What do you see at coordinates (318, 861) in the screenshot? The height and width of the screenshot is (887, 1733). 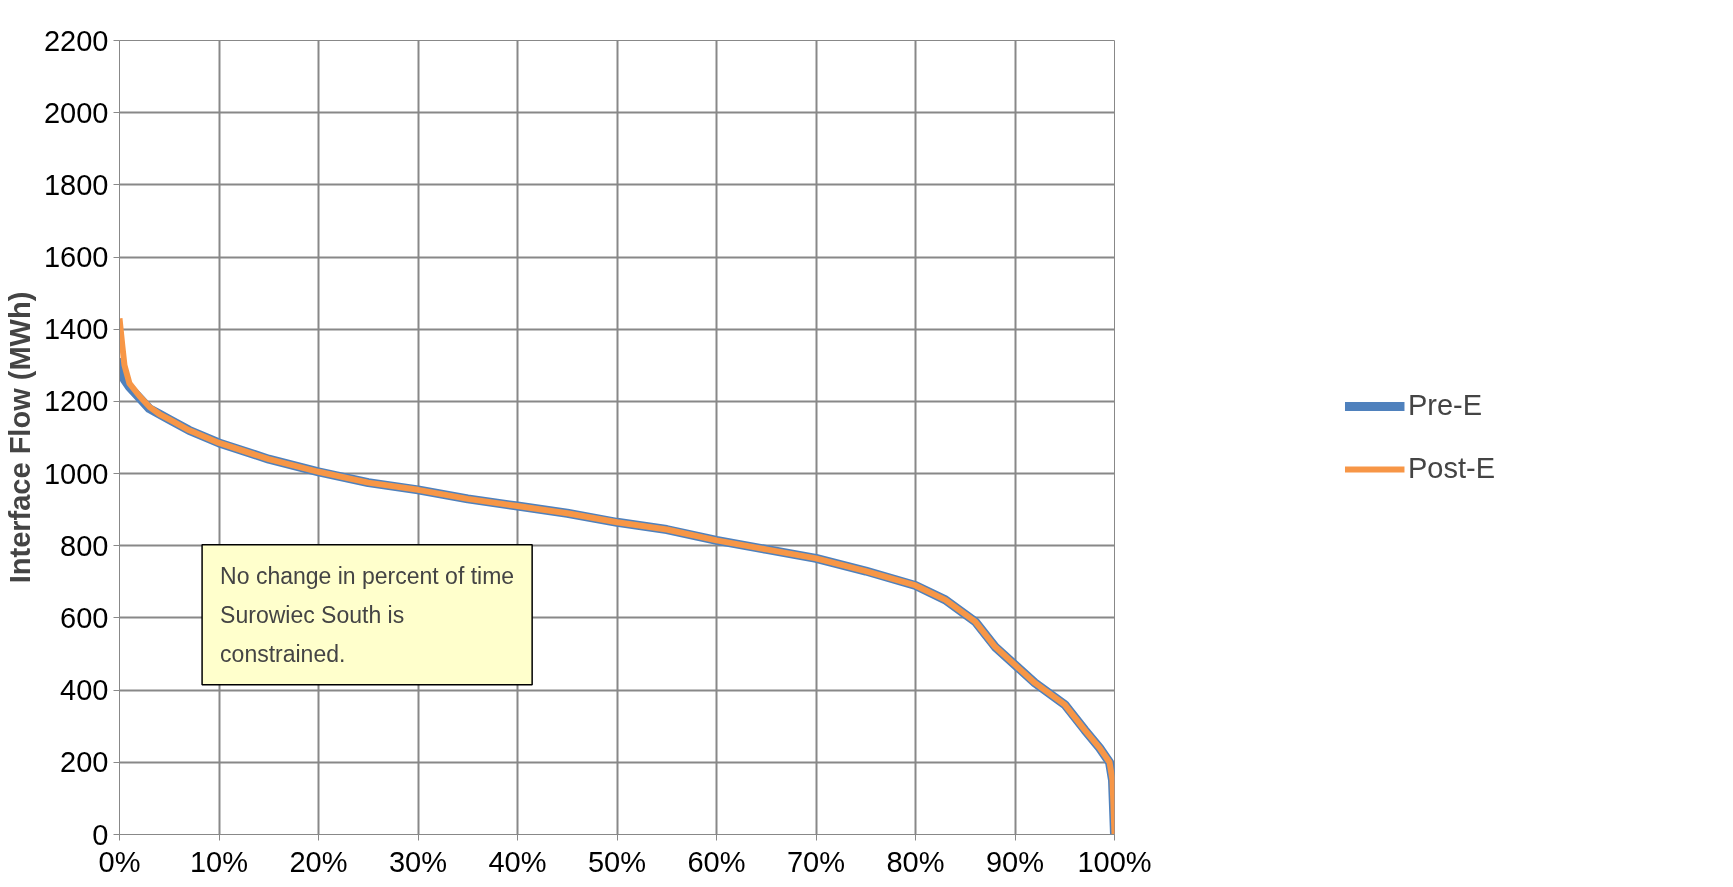 I see `x-tick-label: 20%` at bounding box center [318, 861].